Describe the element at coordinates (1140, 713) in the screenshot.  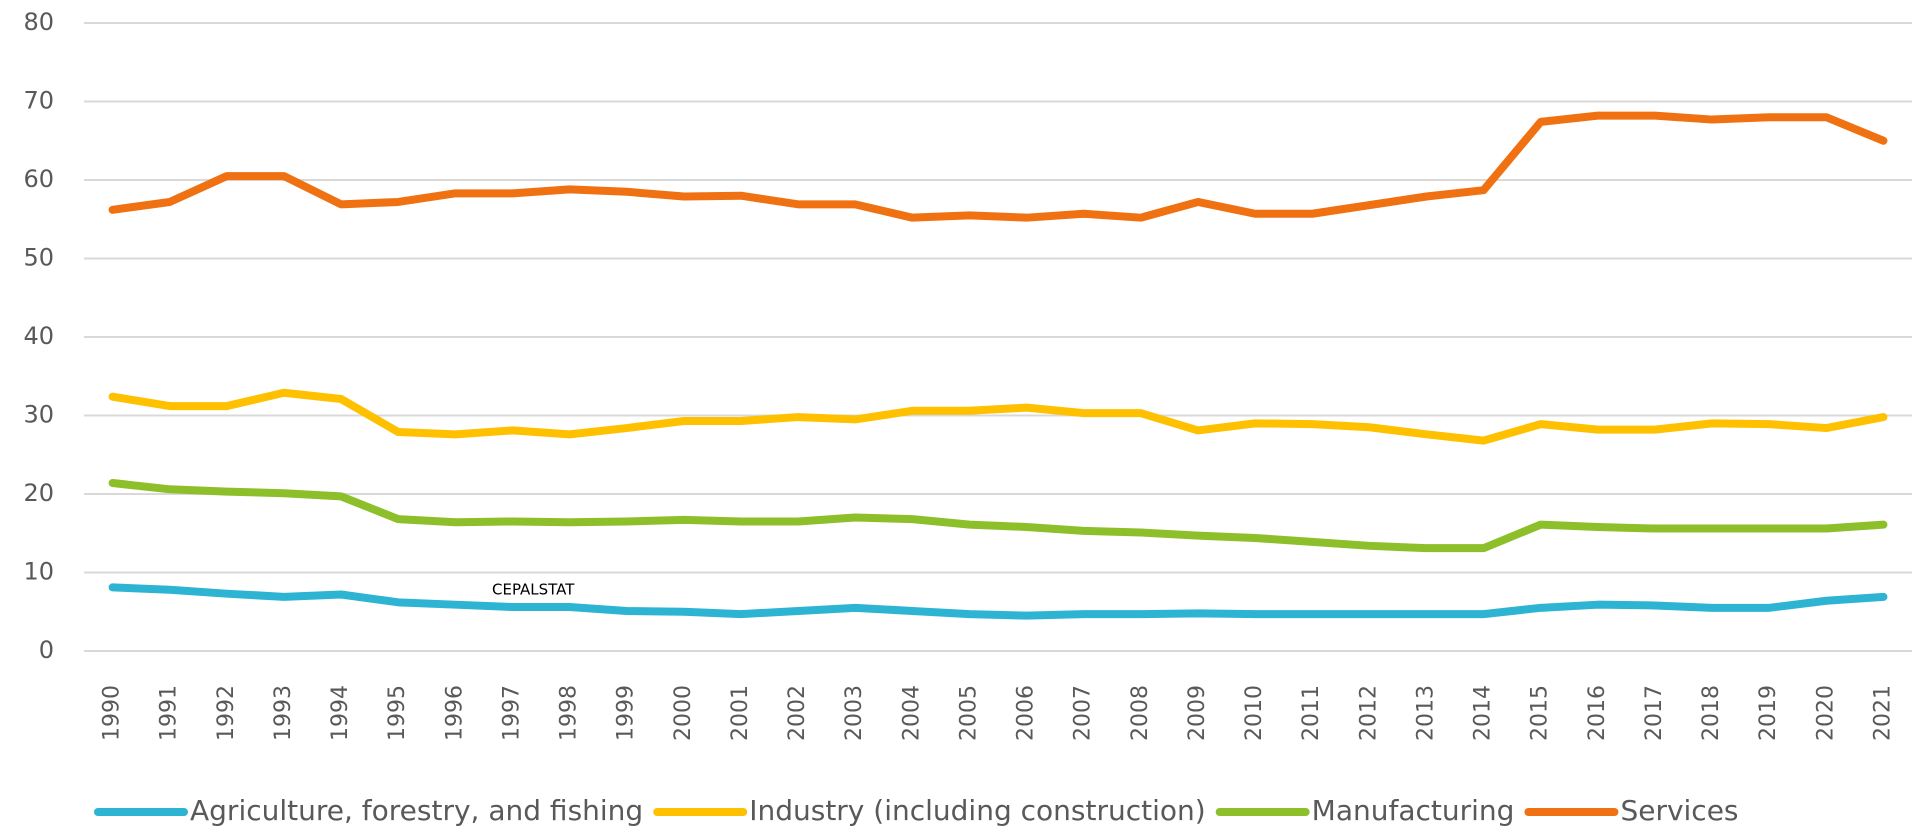
I see `x-tick-label: 2008` at that location.